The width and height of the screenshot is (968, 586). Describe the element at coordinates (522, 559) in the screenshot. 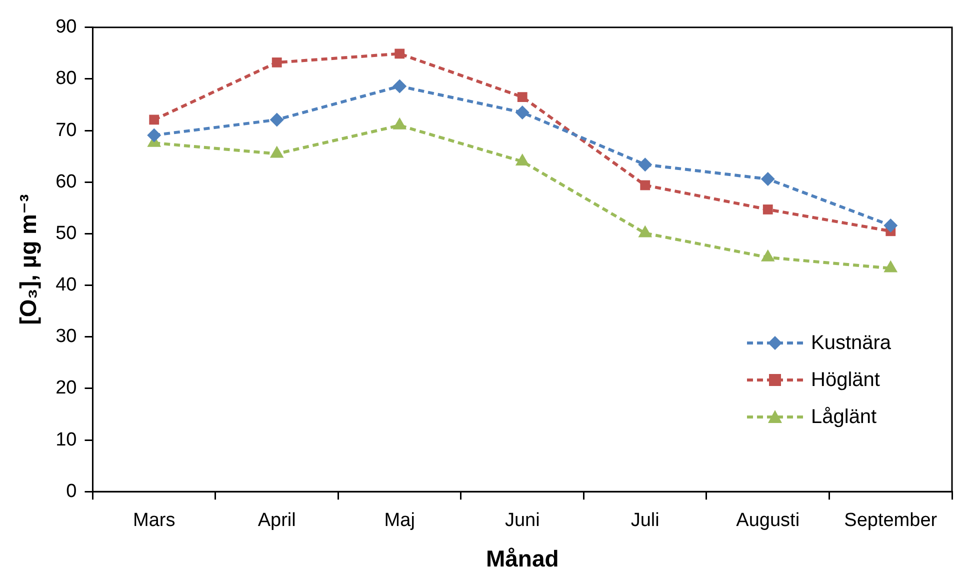

I see `x-axis-title: Månad` at that location.